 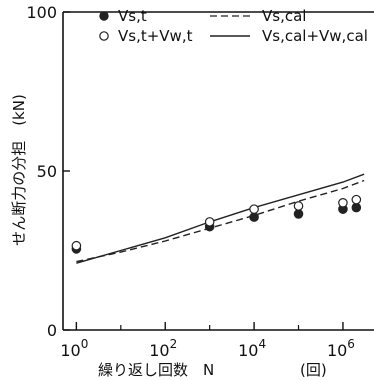 What do you see at coordinates (104, 16) in the screenshot?
I see `legend-marker-filled` at bounding box center [104, 16].